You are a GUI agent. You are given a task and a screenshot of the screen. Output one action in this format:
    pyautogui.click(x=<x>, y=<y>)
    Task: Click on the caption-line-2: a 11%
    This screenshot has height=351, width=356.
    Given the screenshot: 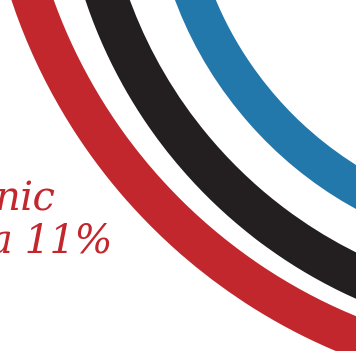 What is the action you would take?
    pyautogui.click(x=56, y=240)
    